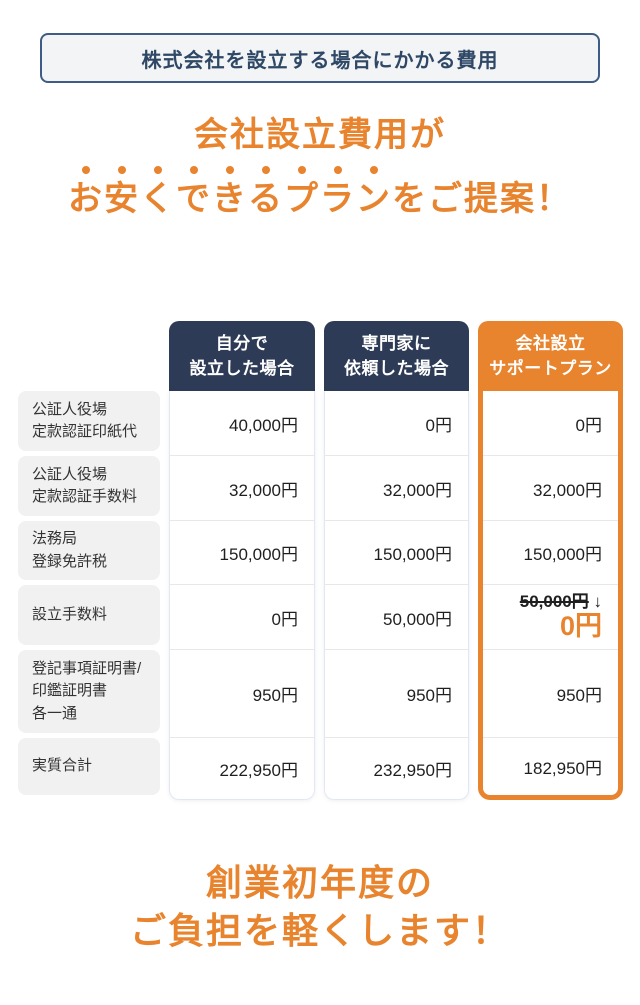  I want to click on title-badge: 株式会社を設立する場合にかかる費用, so click(320, 58).